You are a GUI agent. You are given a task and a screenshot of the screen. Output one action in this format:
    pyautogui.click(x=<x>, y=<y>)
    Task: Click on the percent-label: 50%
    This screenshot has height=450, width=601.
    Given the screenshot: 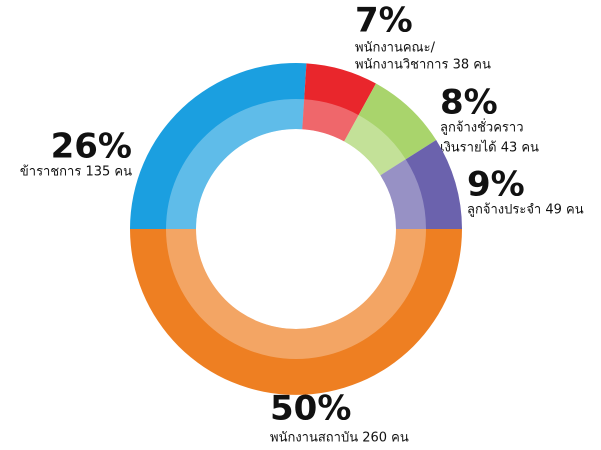 What is the action you would take?
    pyautogui.click(x=310, y=409)
    